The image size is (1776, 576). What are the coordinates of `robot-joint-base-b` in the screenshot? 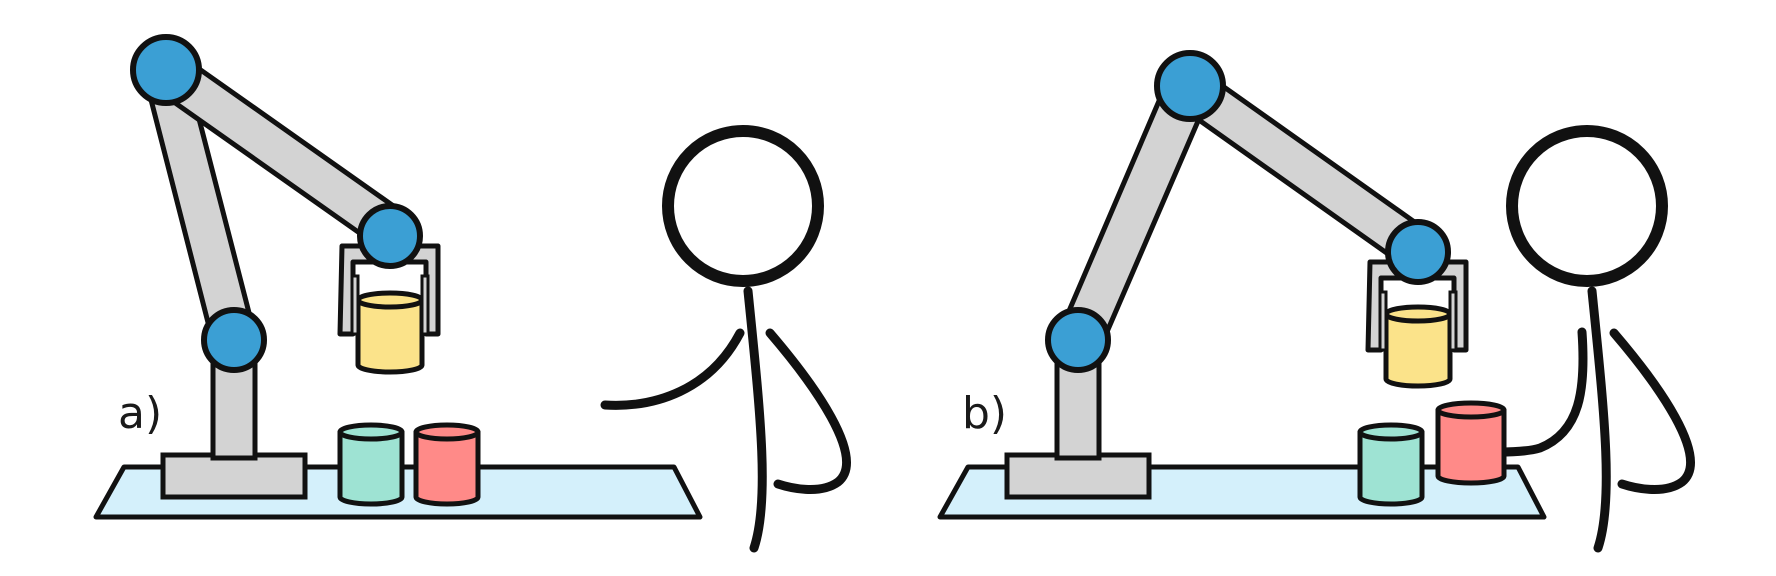 It's located at (1078, 340).